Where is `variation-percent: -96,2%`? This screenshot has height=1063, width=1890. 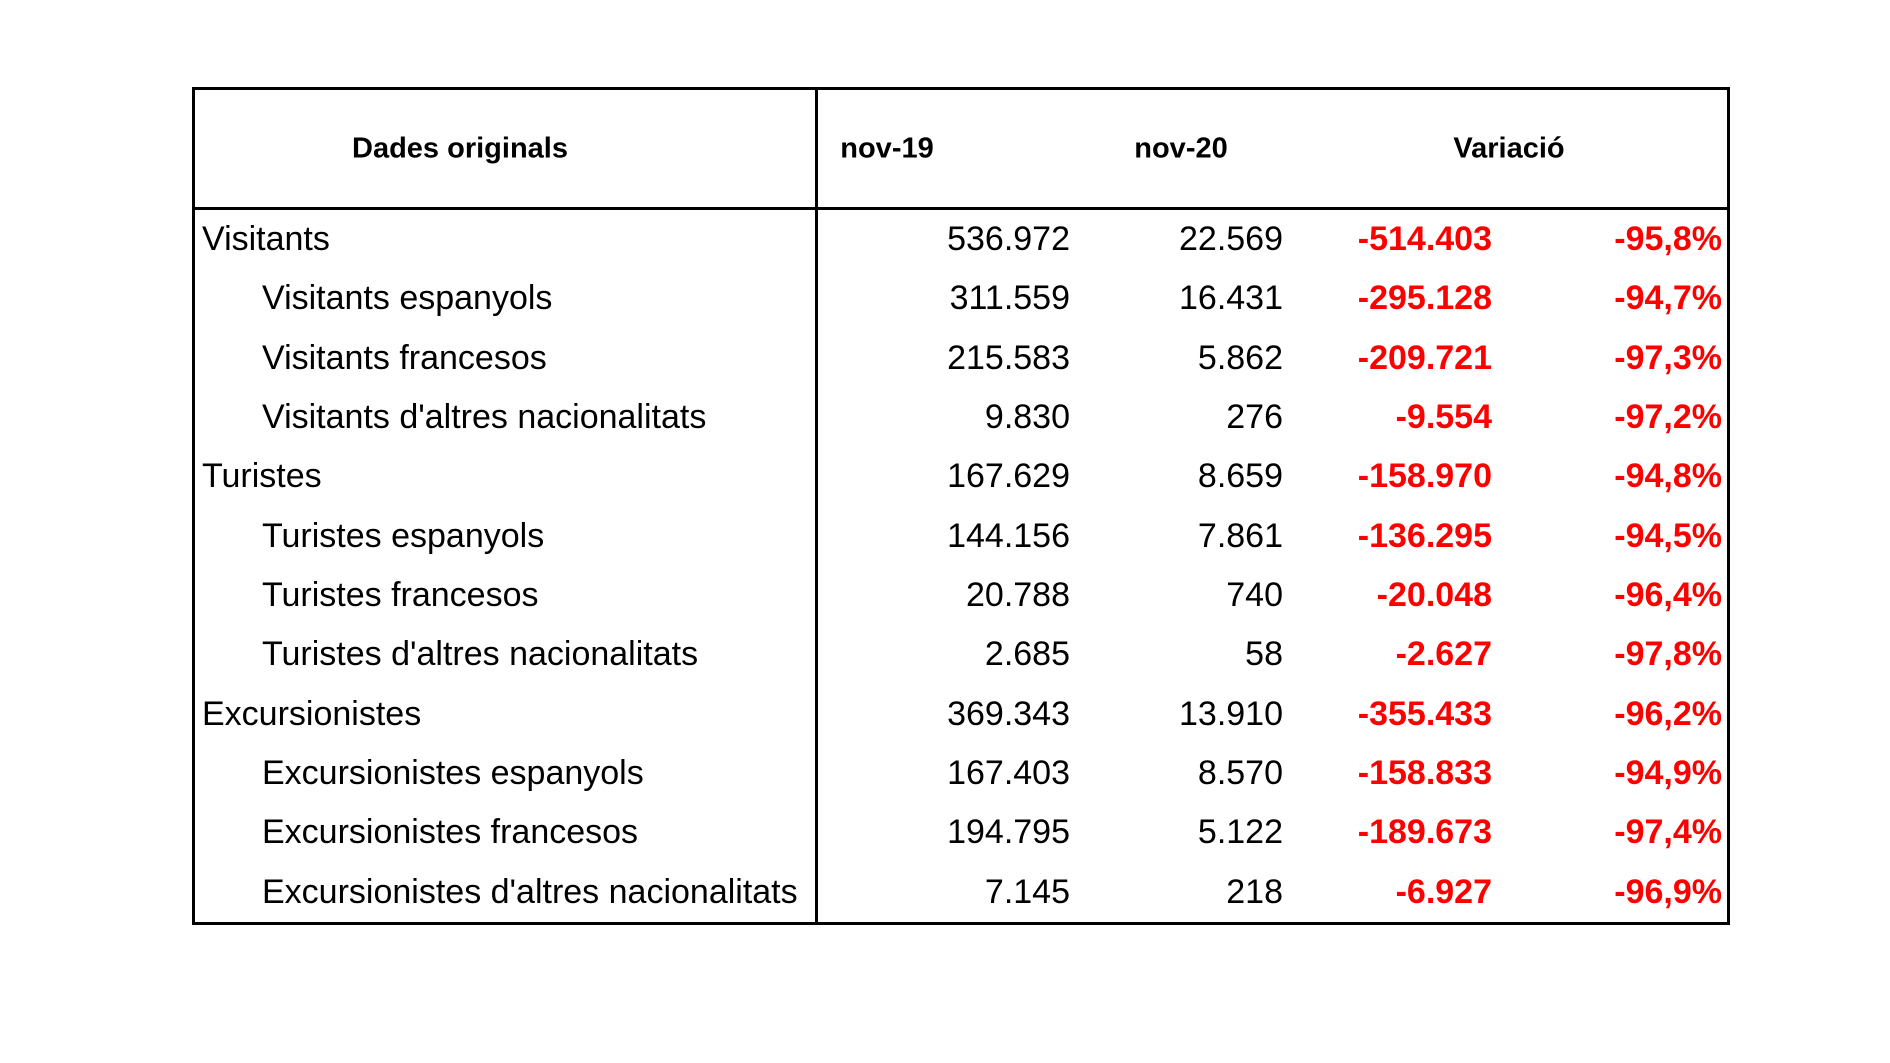
variation-percent: -96,2% is located at coordinates (1668, 713).